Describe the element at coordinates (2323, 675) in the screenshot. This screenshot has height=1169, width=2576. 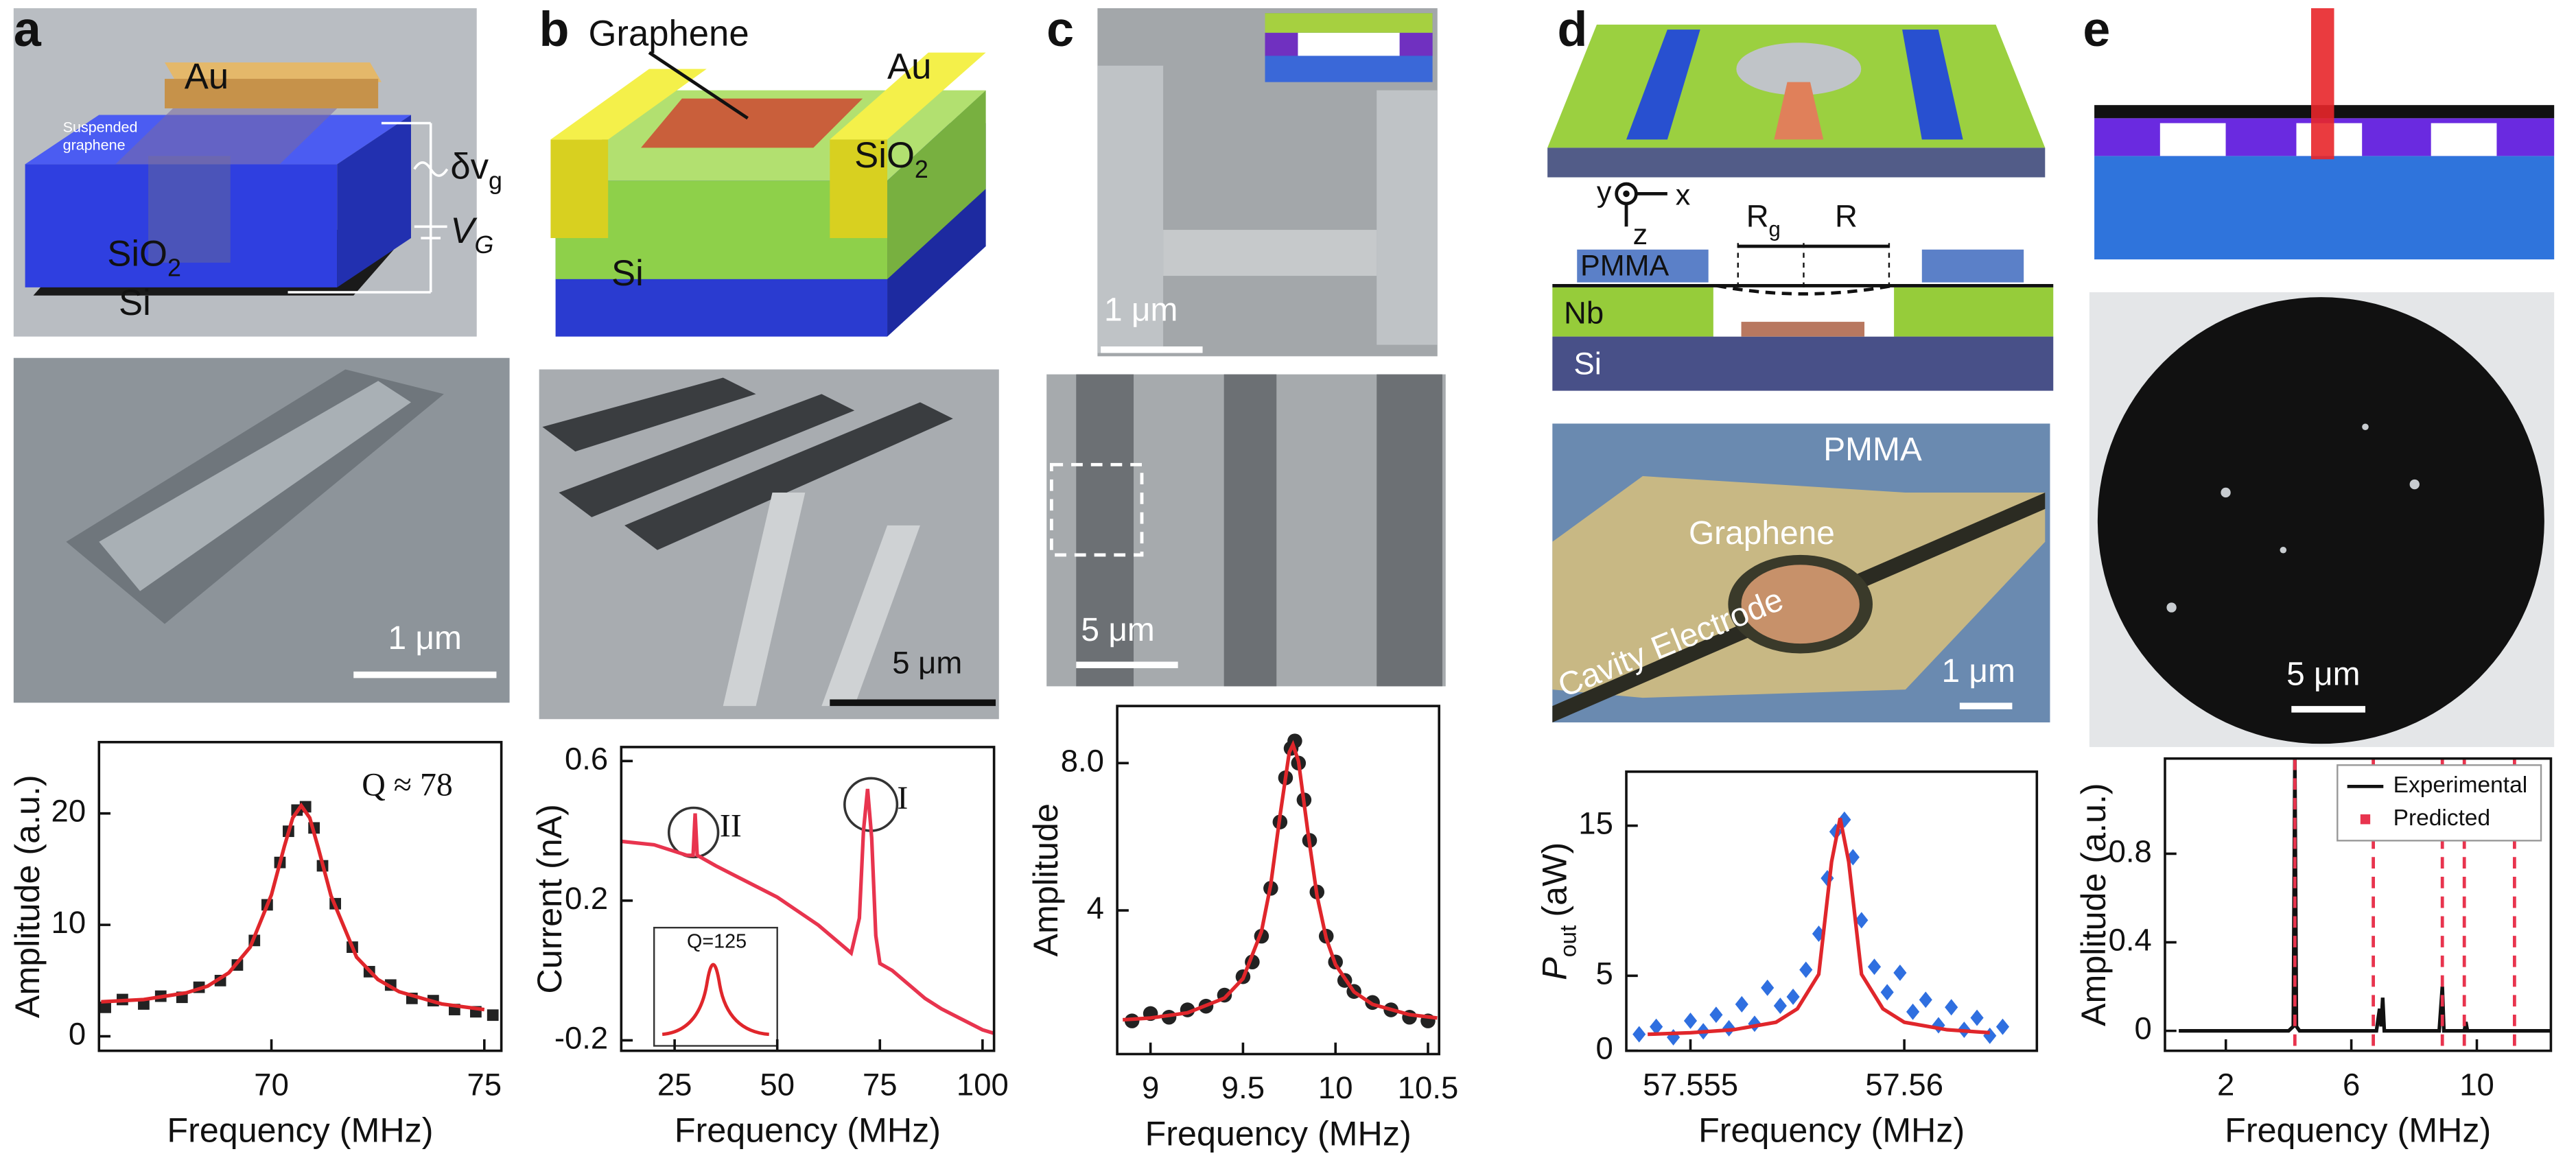
I see `scale-label: 5 μm` at that location.